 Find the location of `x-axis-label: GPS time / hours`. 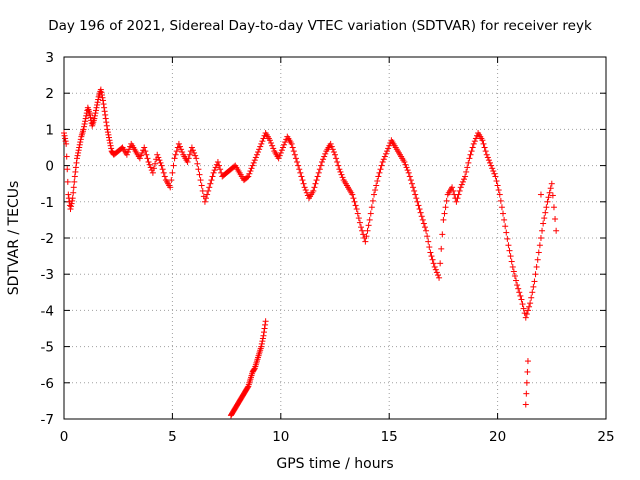

x-axis-label: GPS time / hours is located at coordinates (335, 464).